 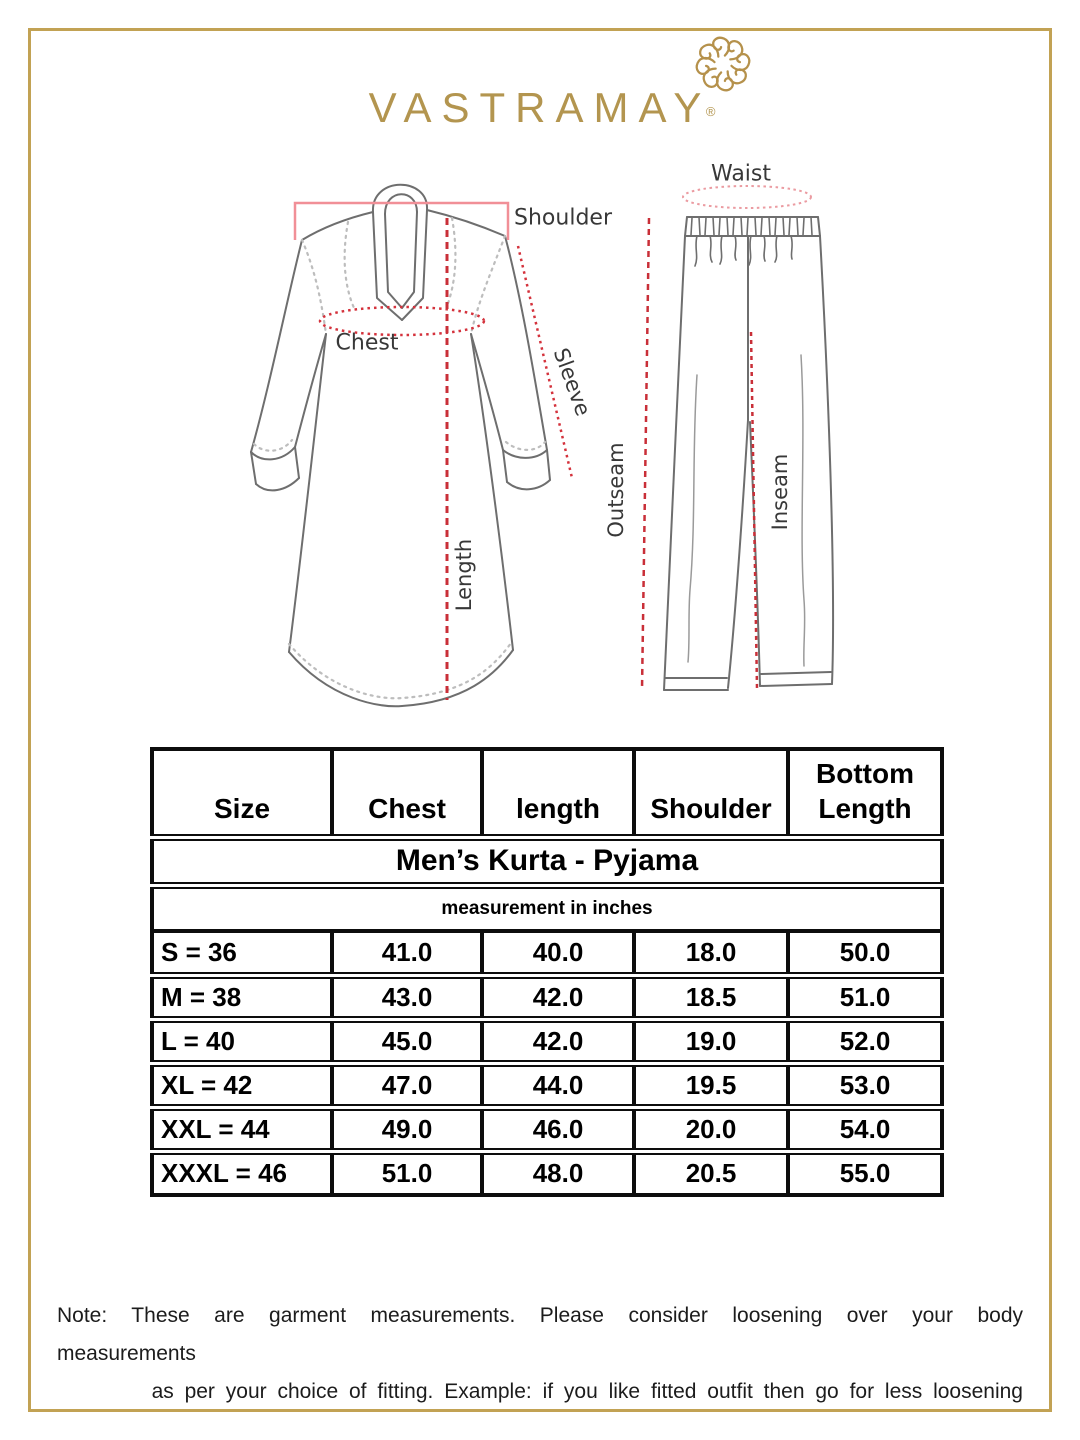 What do you see at coordinates (865, 998) in the screenshot?
I see `bottom-length-cell: 51.0` at bounding box center [865, 998].